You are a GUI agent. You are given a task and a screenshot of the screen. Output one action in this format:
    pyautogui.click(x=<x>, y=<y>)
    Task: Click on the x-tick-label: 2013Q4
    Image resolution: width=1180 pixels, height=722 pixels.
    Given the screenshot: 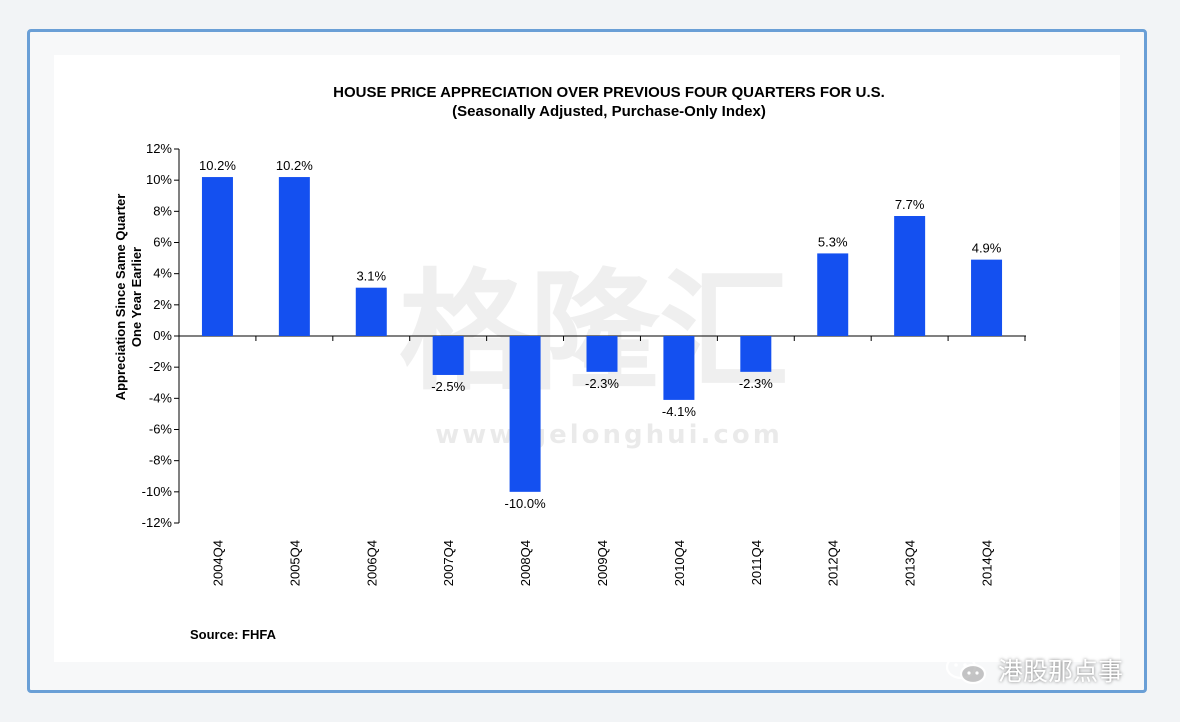 What is the action you would take?
    pyautogui.click(x=910, y=563)
    